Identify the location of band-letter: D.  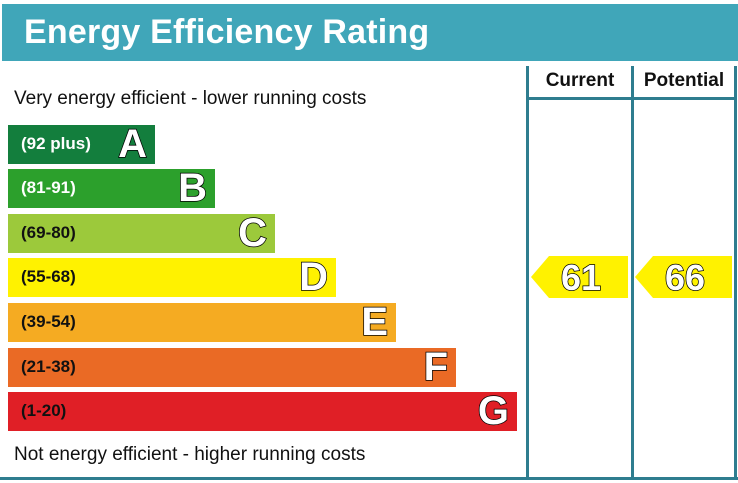
(313, 277).